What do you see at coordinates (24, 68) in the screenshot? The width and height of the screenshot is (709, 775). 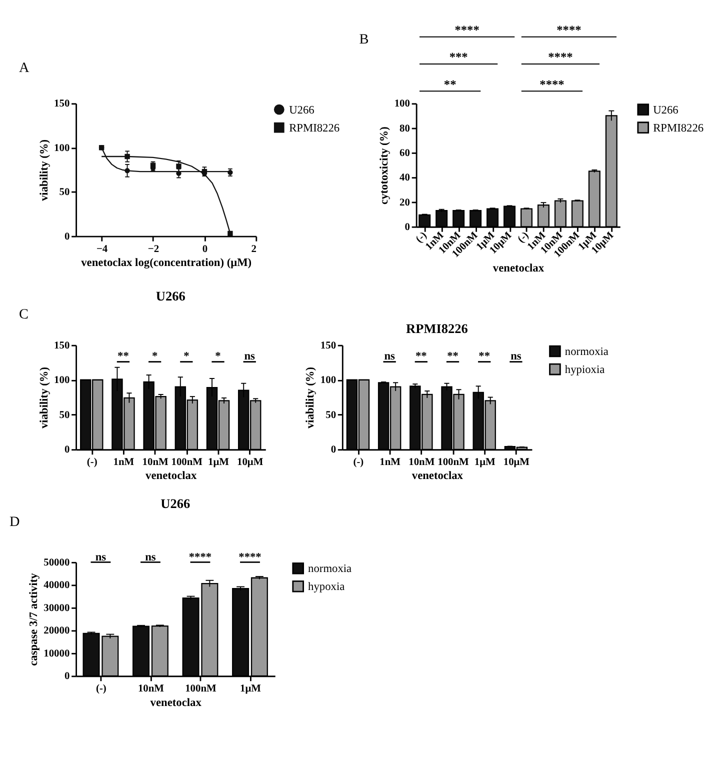 I see `text: A` at bounding box center [24, 68].